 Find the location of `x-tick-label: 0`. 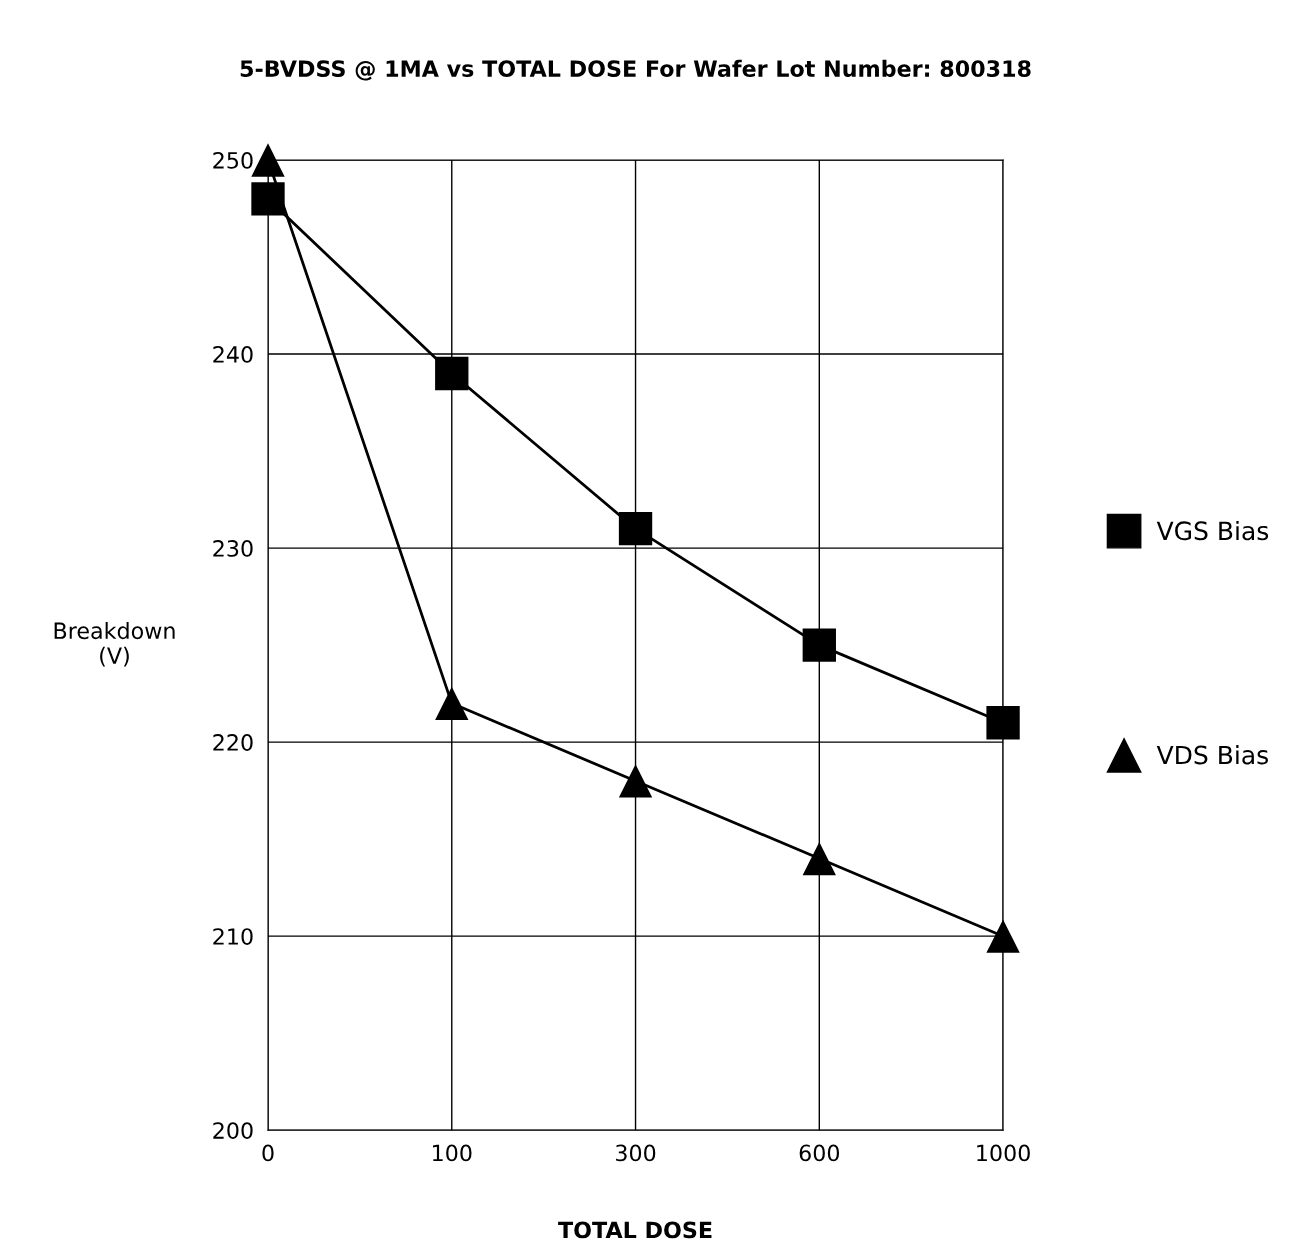

x-tick-label: 0 is located at coordinates (268, 1153).